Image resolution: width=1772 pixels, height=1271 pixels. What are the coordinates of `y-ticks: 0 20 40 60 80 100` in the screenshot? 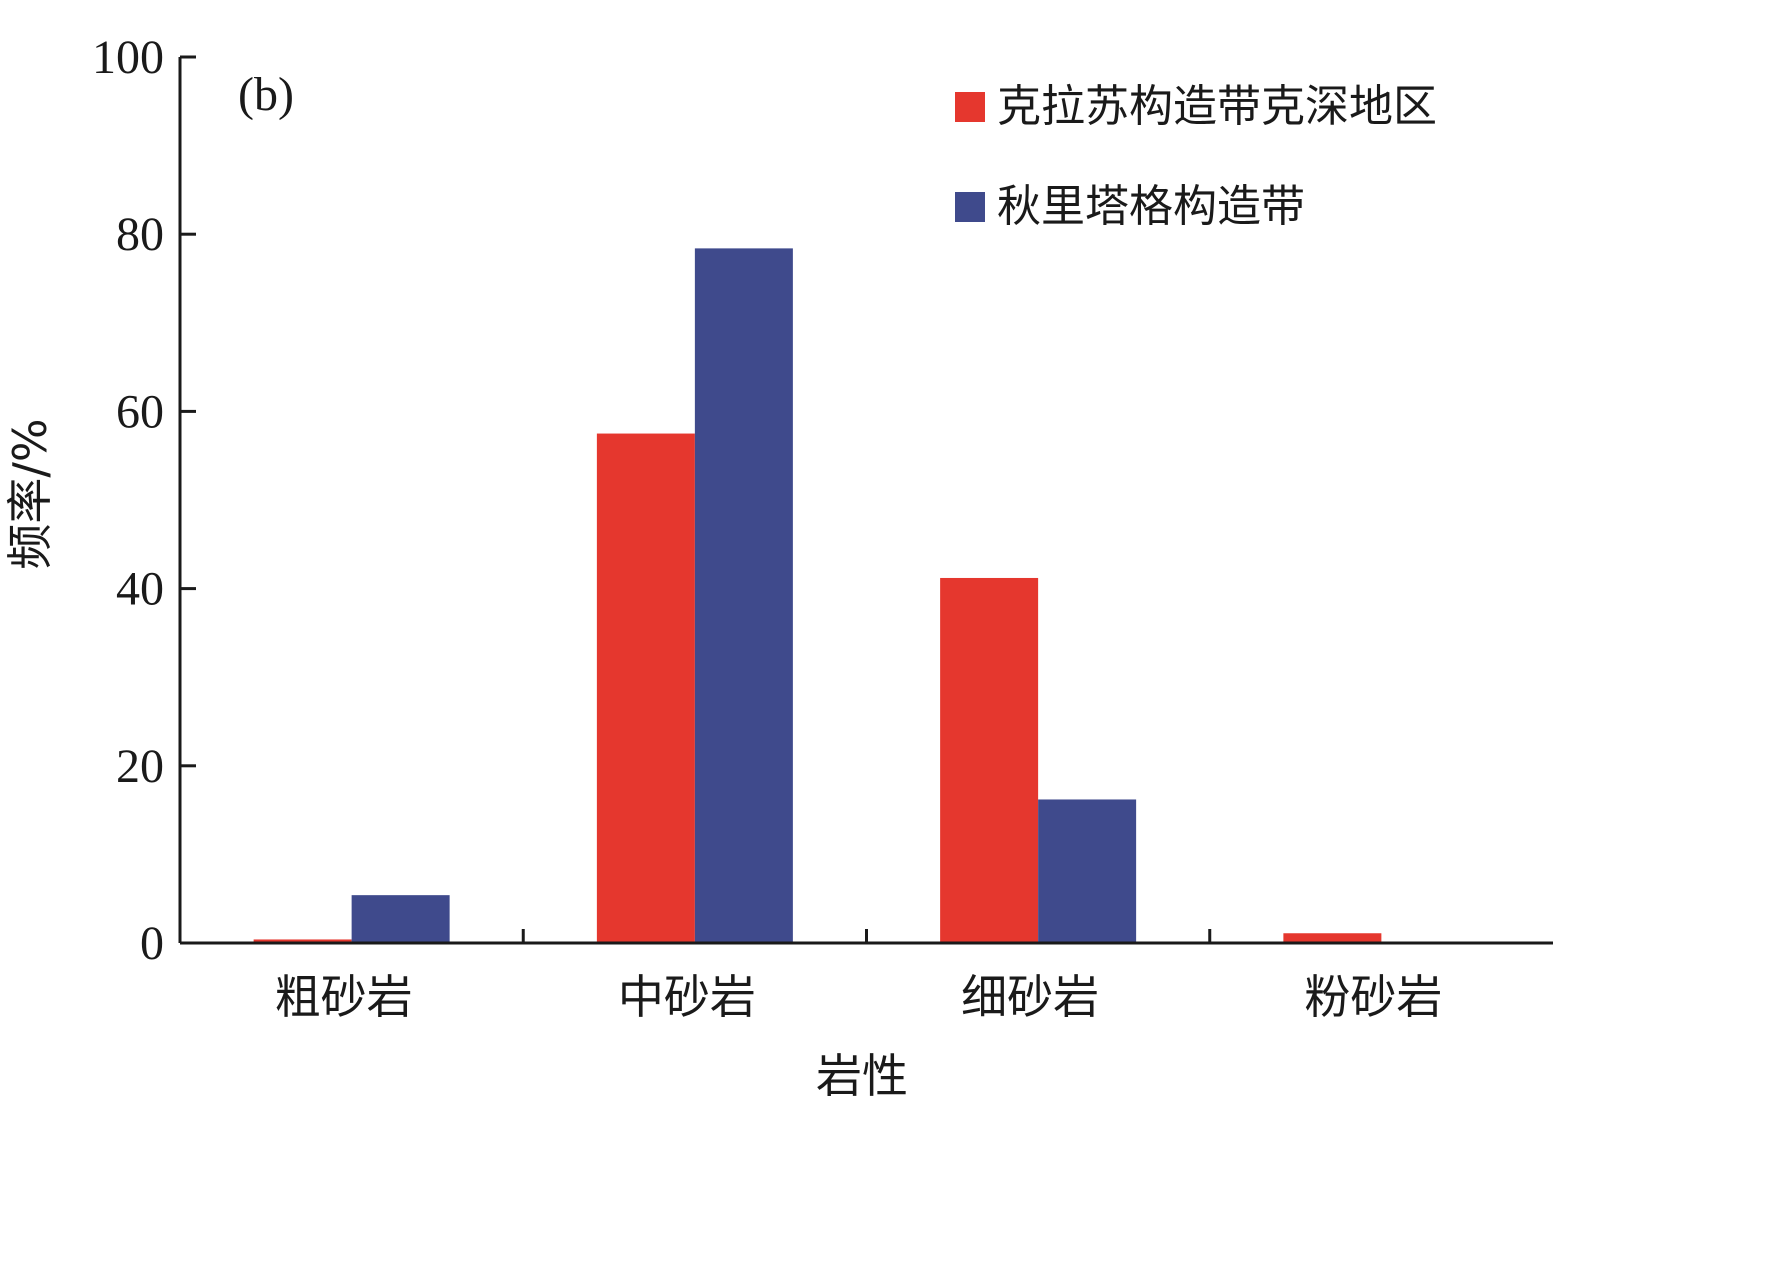 It's located at (144, 500).